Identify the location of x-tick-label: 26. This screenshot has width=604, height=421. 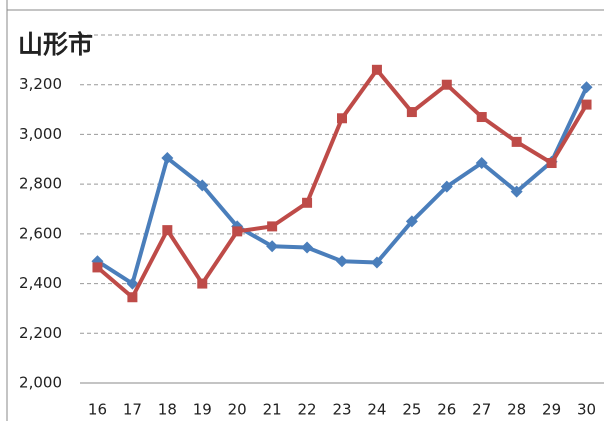
(446, 410).